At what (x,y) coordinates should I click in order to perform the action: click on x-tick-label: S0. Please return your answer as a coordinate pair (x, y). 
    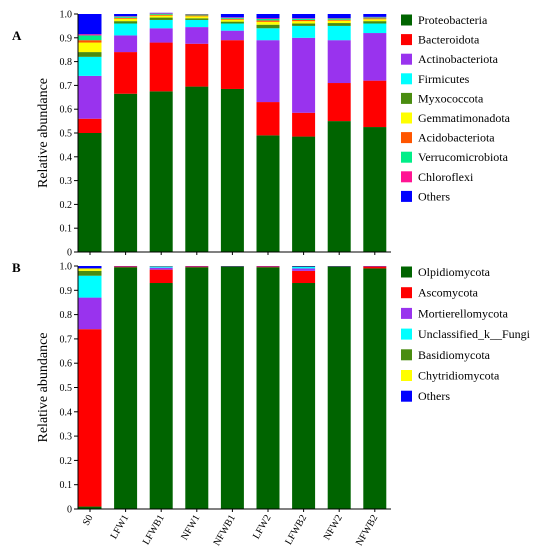
    Looking at the image, I should click on (88, 520).